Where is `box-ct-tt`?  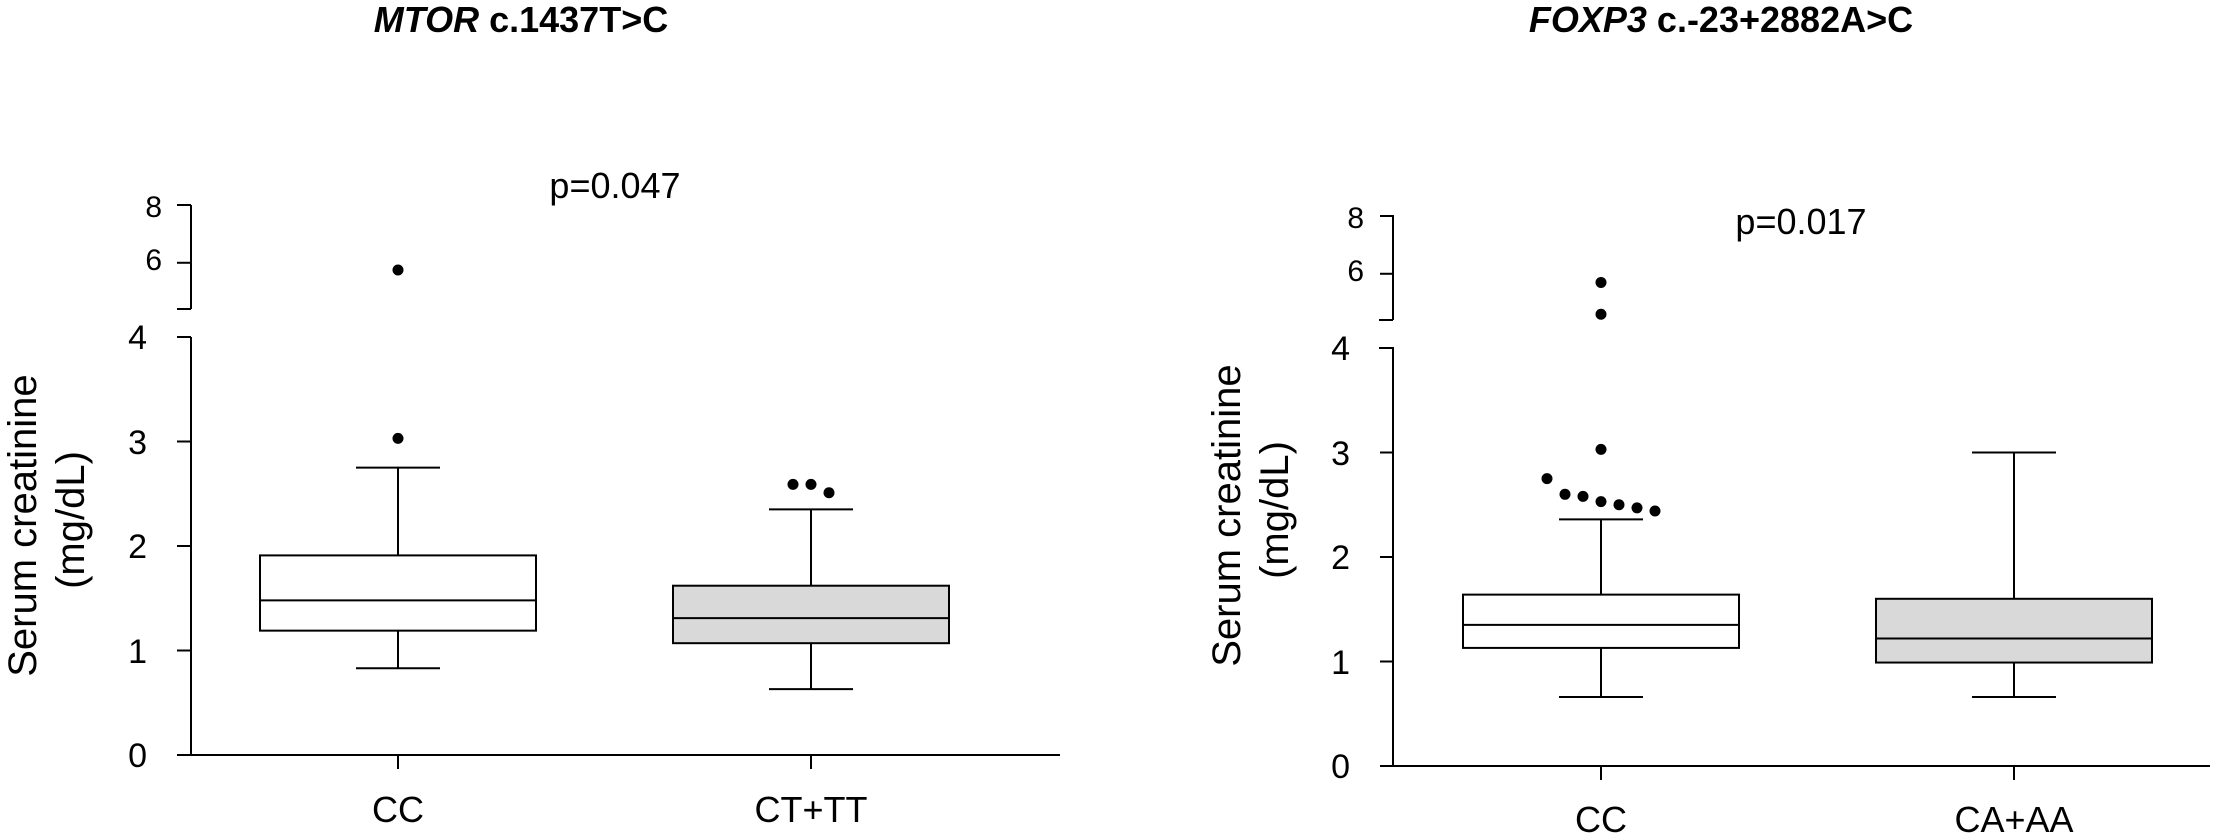
box-ct-tt is located at coordinates (811, 584).